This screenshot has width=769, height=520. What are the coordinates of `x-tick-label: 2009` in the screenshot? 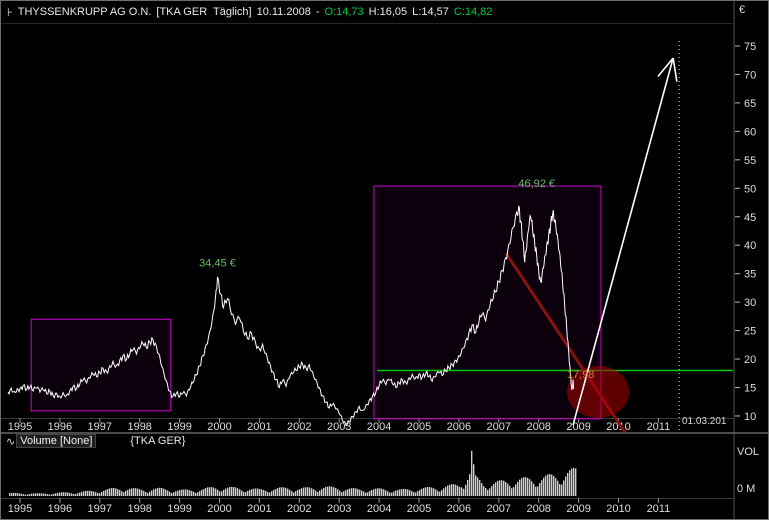 It's located at (578, 427).